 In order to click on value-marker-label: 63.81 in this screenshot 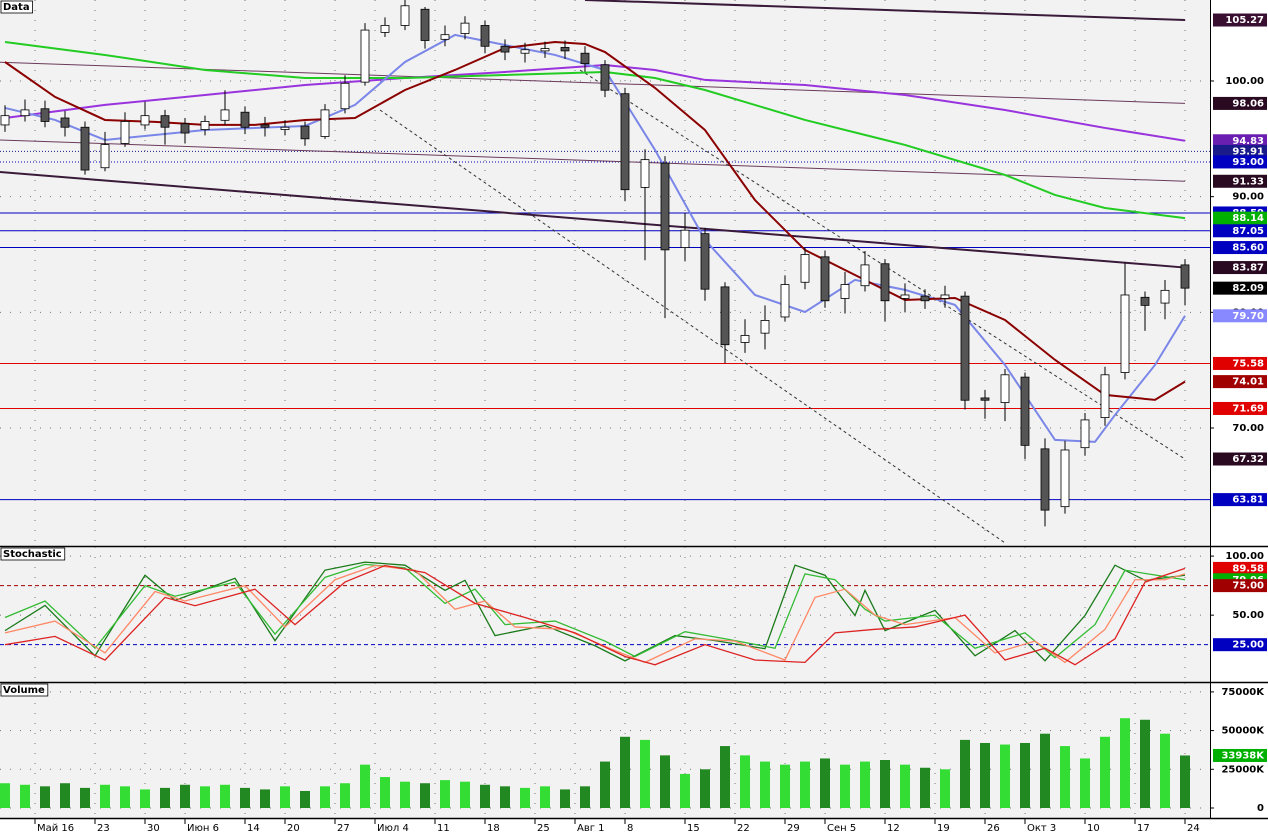, I will do `click(1248, 500)`.